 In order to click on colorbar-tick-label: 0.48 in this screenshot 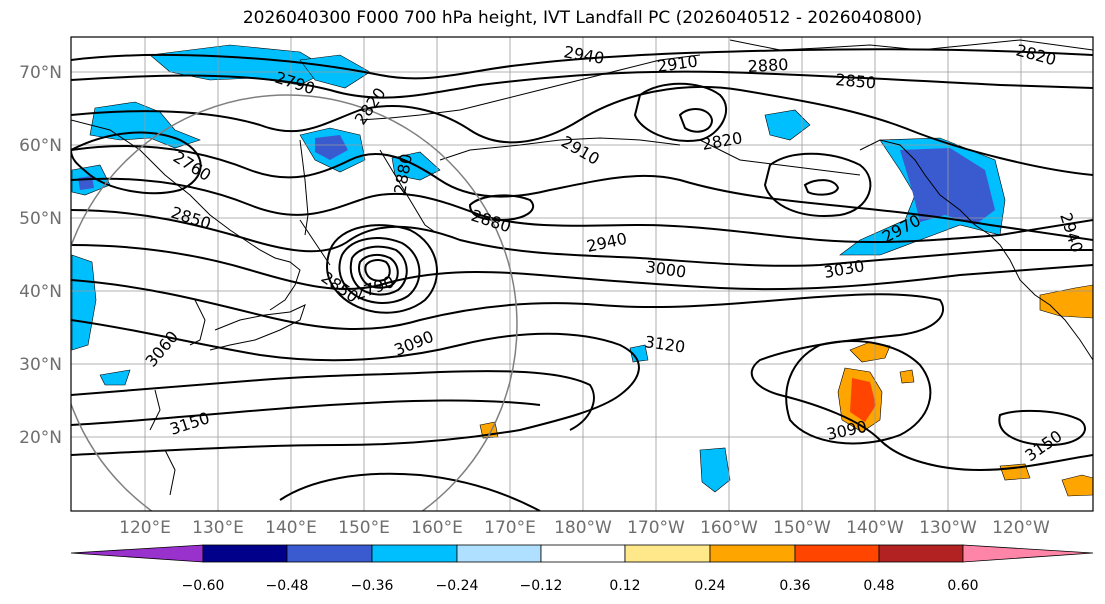, I will do `click(878, 586)`.